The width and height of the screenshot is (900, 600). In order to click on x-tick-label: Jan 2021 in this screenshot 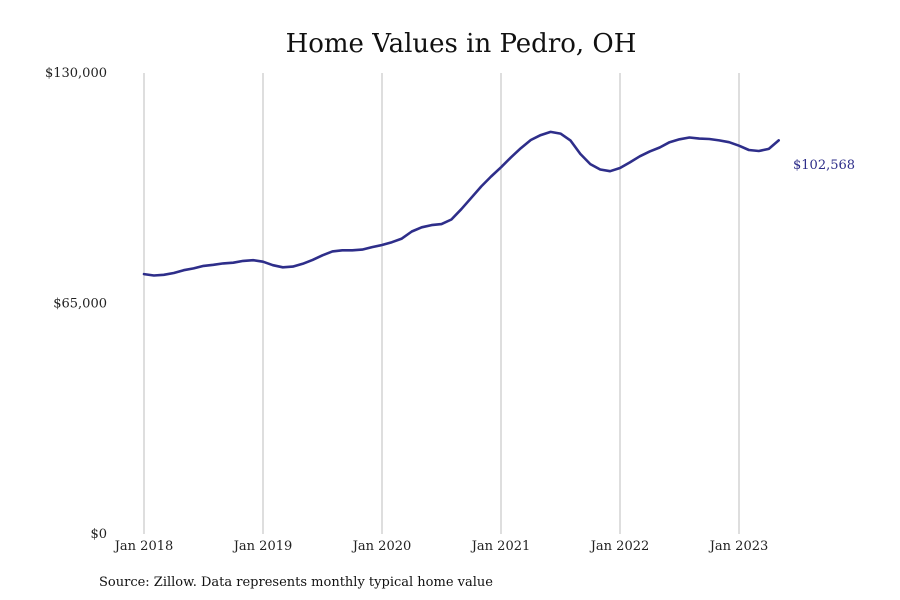, I will do `click(500, 546)`.